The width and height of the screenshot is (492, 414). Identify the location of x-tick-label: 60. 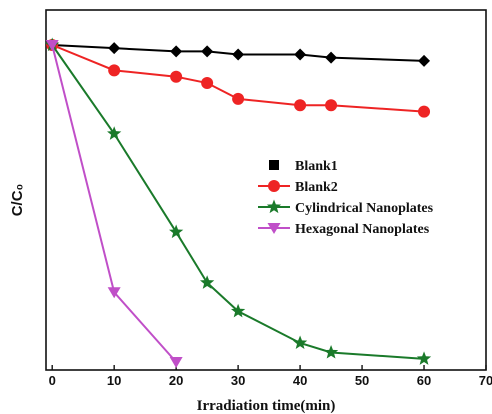
(424, 380).